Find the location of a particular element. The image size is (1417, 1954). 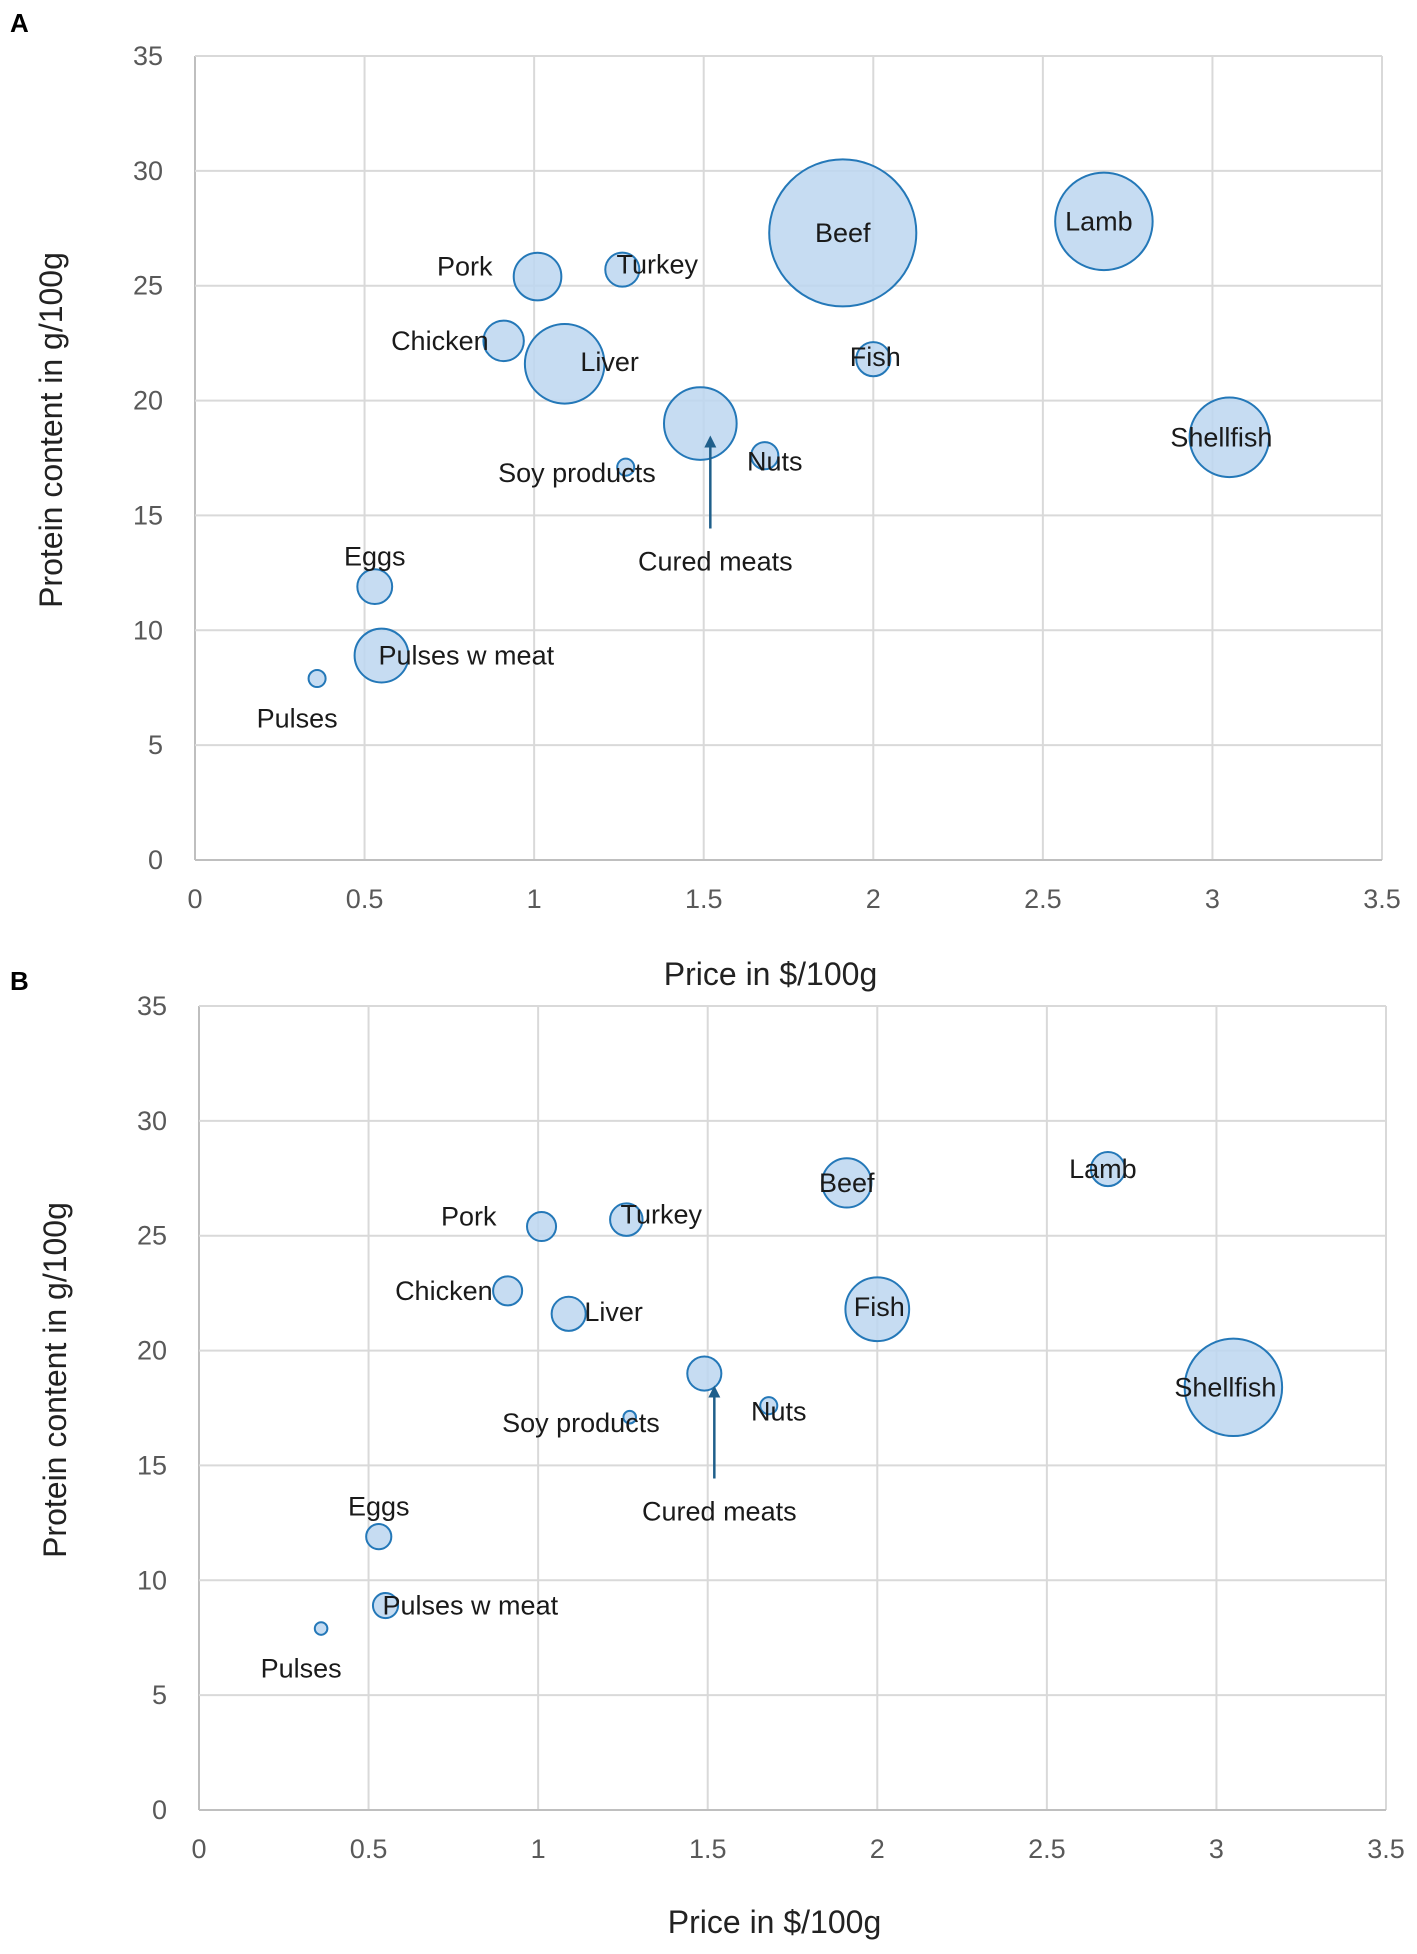

panel-letter: B is located at coordinates (19, 981).